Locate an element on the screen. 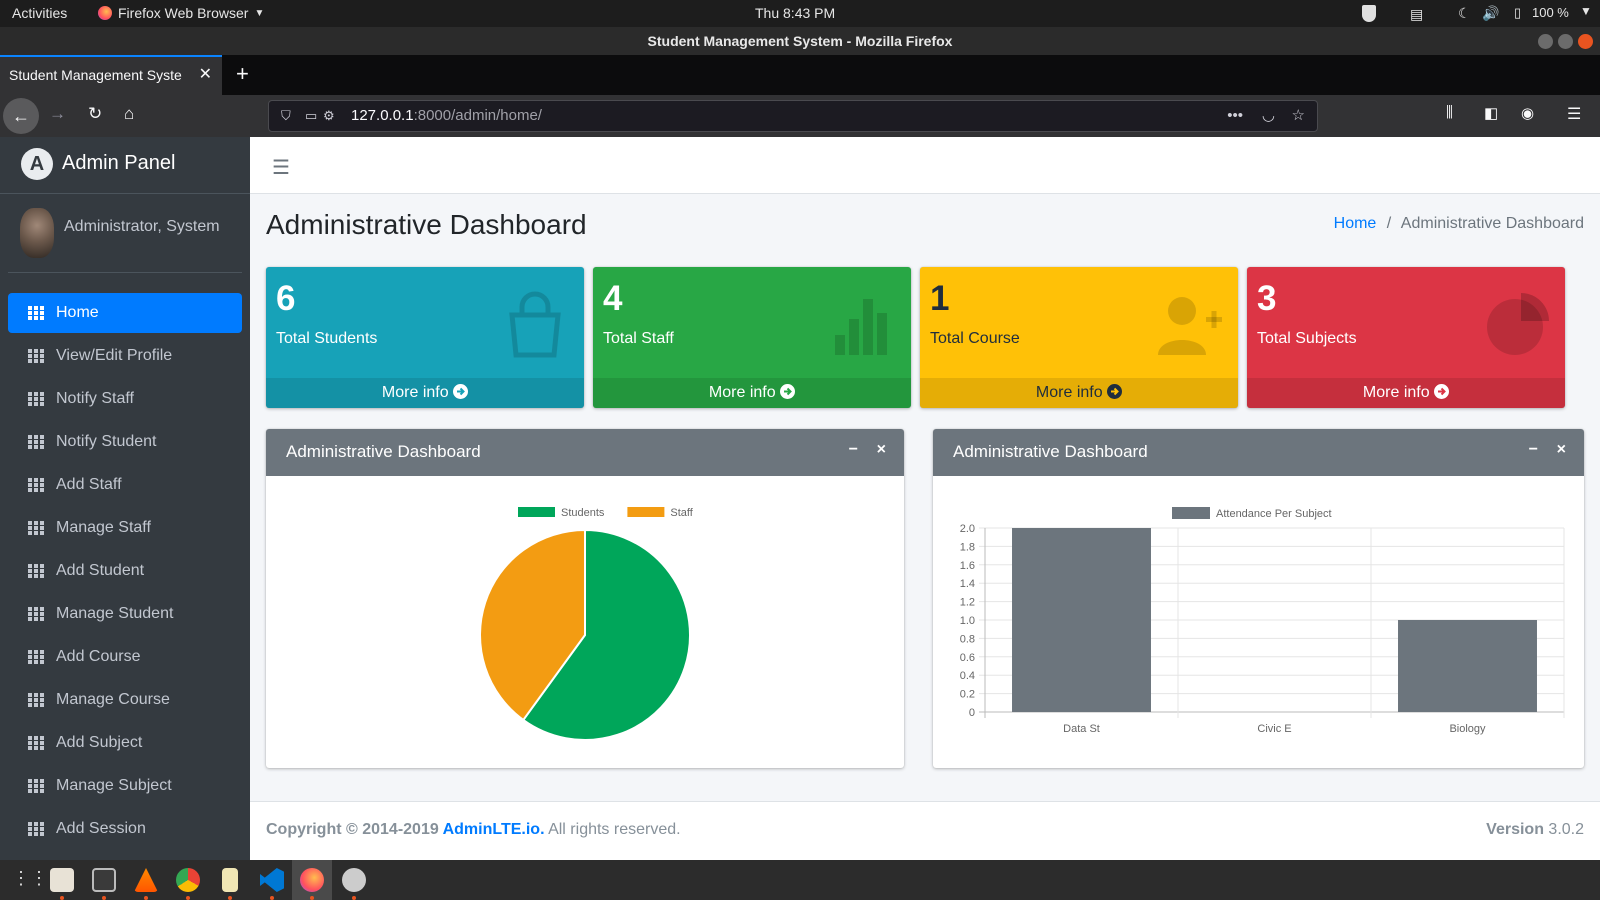 The image size is (1600, 900). sidebar-item-notify-staff: Notify Staff is located at coordinates (125, 399).